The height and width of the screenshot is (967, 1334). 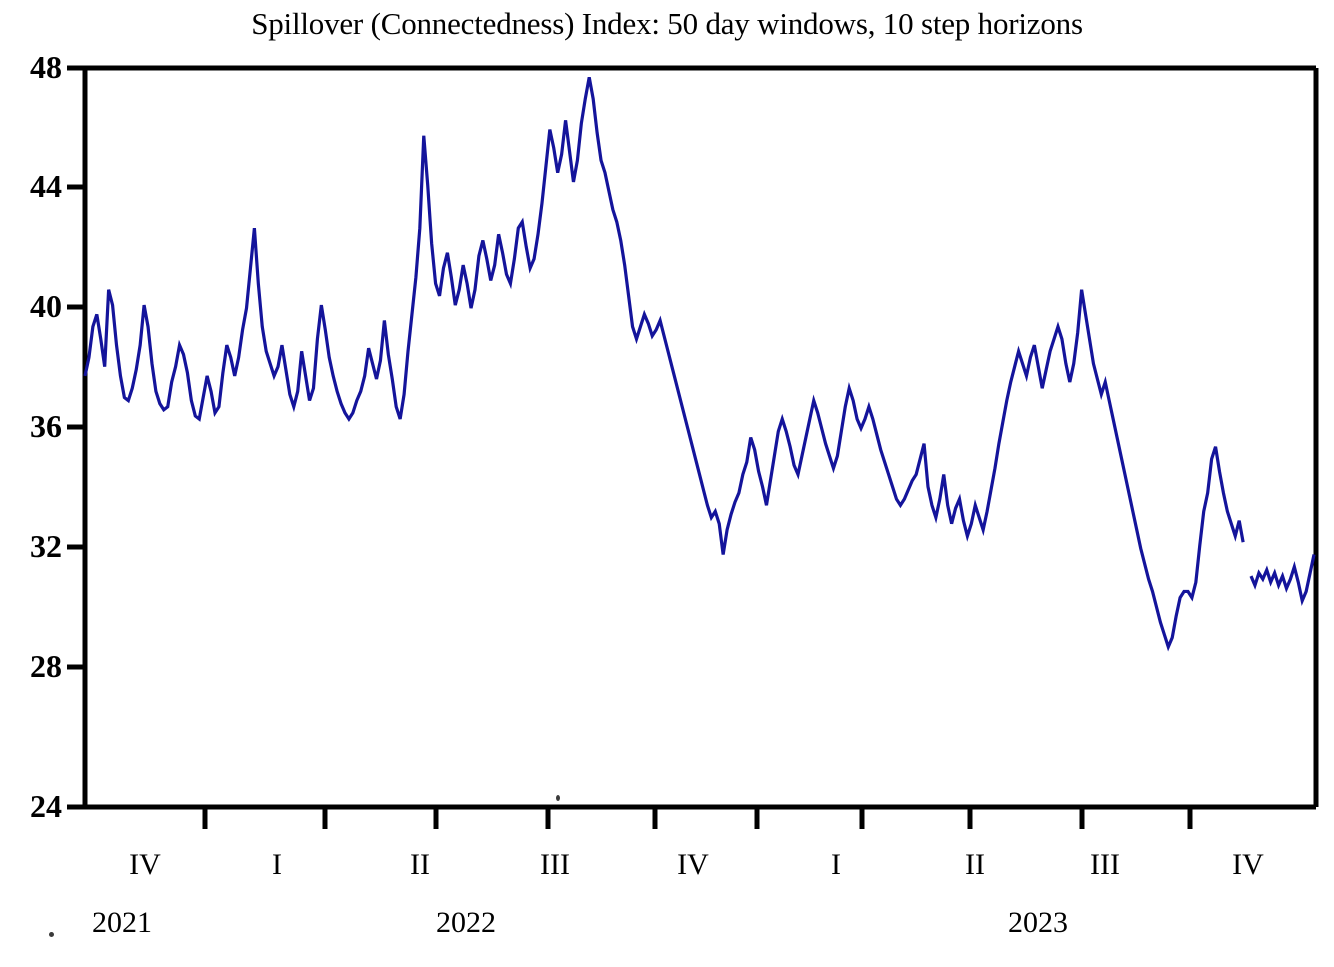 What do you see at coordinates (466, 922) in the screenshot?
I see `x-tick-year-2022: 2022` at bounding box center [466, 922].